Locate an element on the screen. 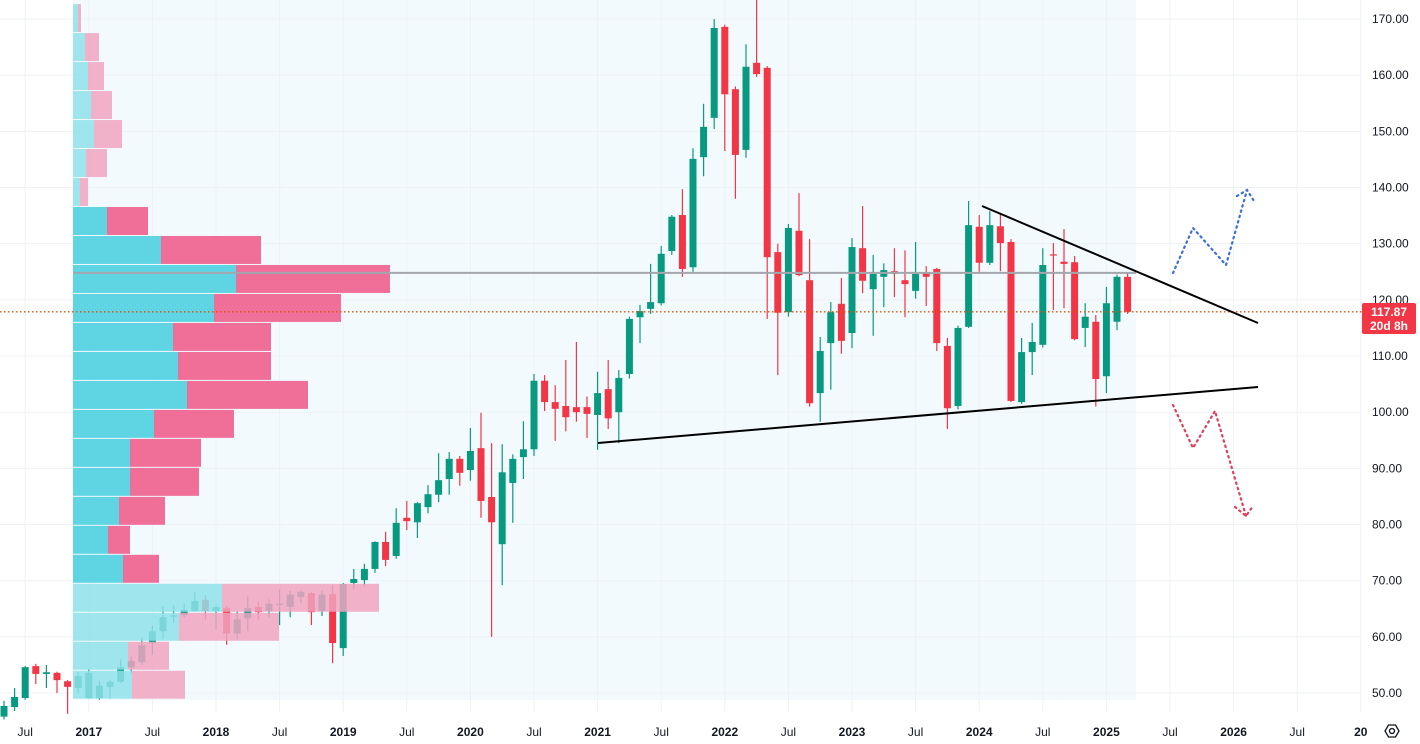 Image resolution: width=1420 pixels, height=744 pixels. bullish-projection-path is located at coordinates (1210, 231).